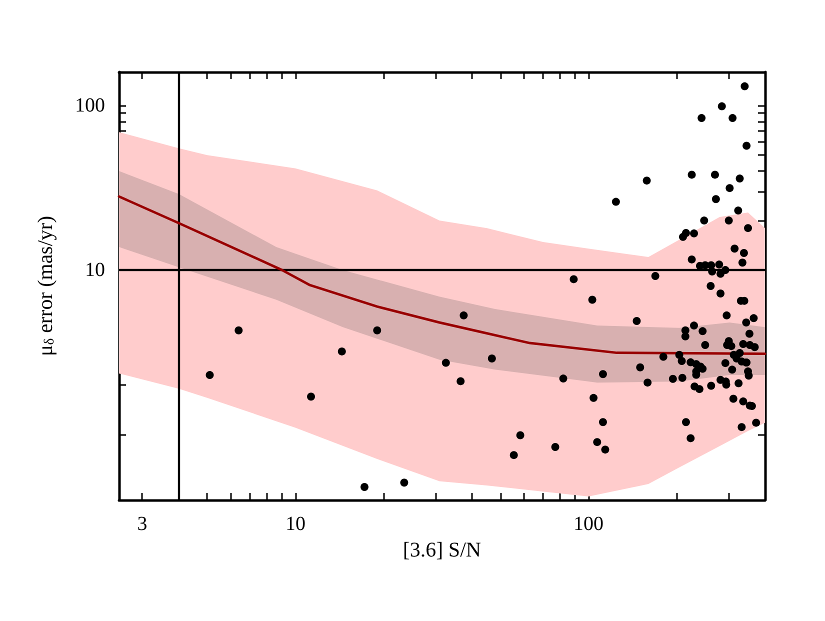 Image resolution: width=825 pixels, height=621 pixels. I want to click on y-axis-title: μδ error (mas/yr), so click(45, 286).